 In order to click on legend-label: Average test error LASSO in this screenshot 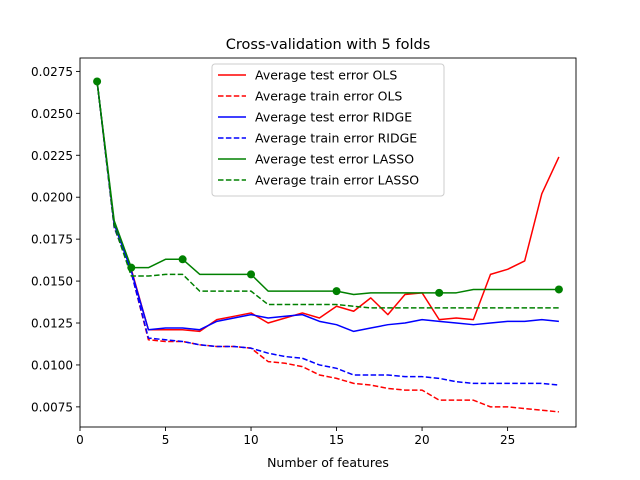, I will do `click(334, 159)`.